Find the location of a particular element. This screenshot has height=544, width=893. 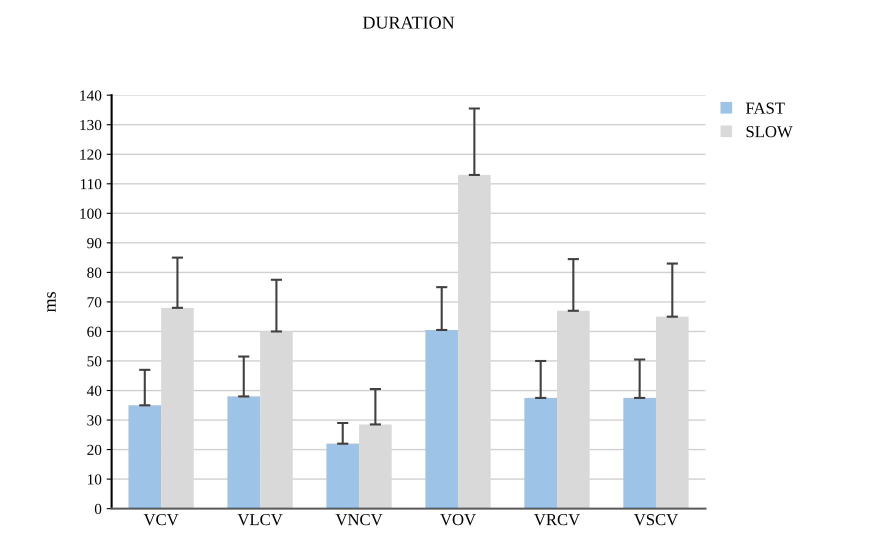

x-tick-label: VRCV is located at coordinates (557, 520).